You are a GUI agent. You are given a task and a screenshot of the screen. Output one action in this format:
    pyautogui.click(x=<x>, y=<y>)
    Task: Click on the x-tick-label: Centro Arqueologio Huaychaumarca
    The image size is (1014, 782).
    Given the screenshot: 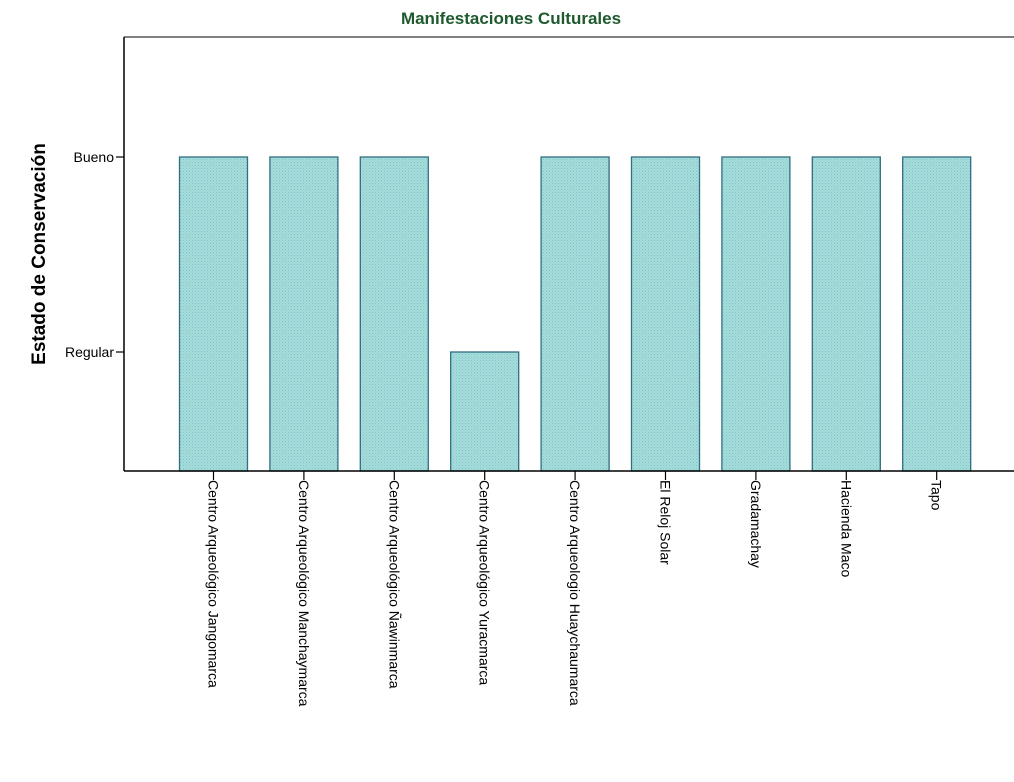 What is the action you would take?
    pyautogui.click(x=575, y=593)
    